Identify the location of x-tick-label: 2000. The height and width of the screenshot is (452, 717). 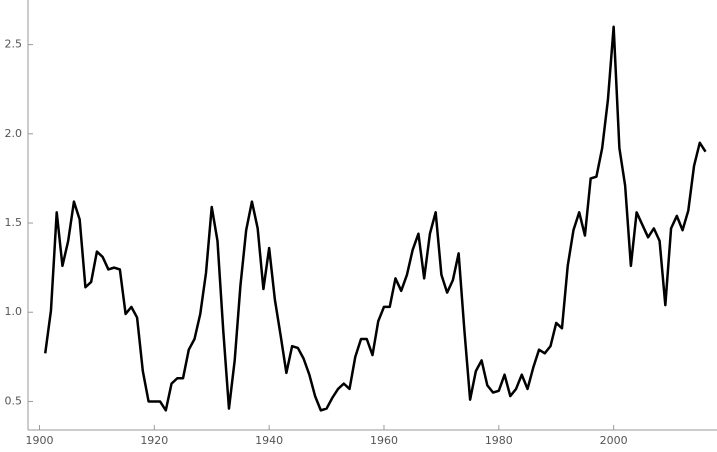
(614, 440).